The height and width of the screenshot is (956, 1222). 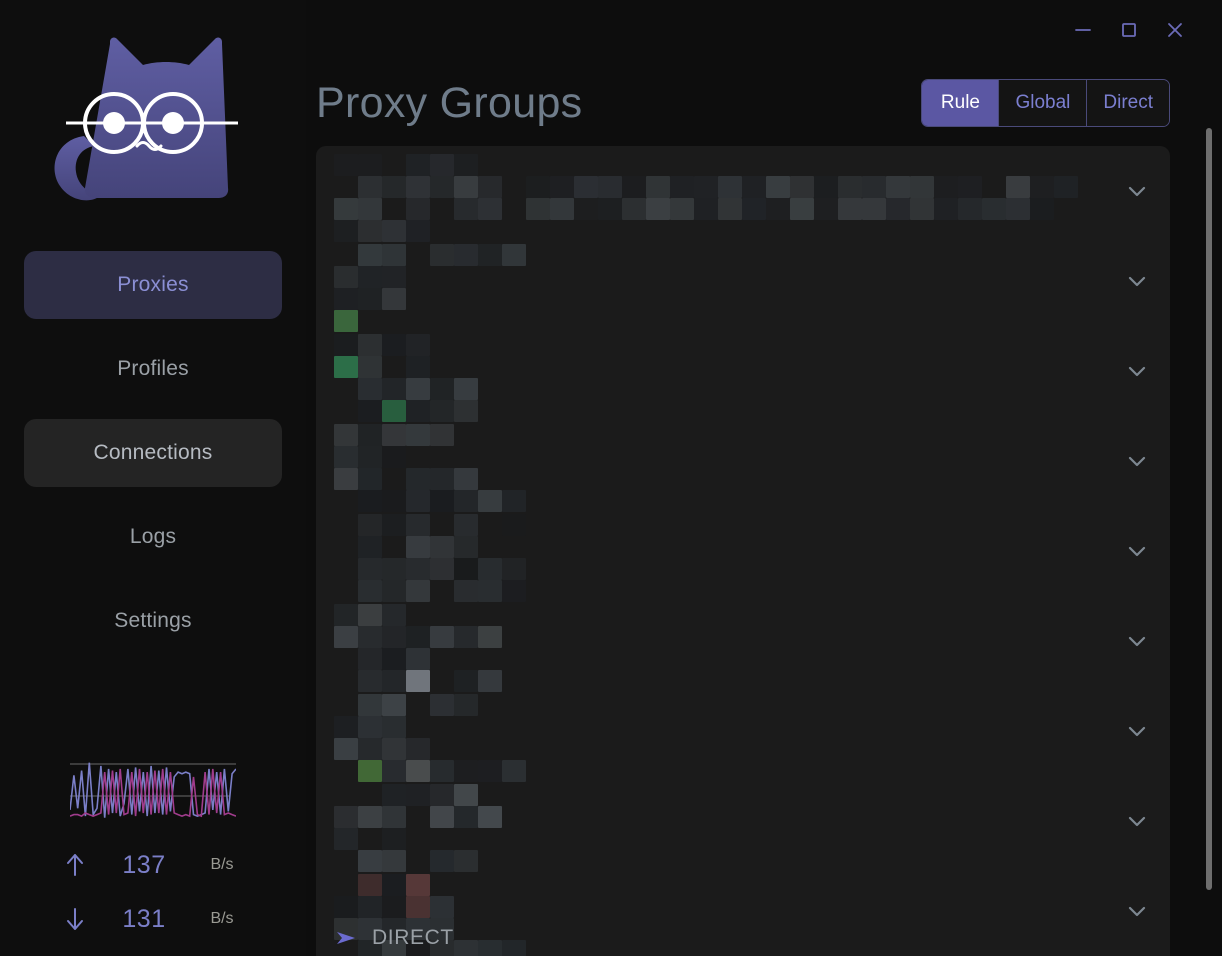 What do you see at coordinates (1042, 103) in the screenshot?
I see `mode-button-global: Global` at bounding box center [1042, 103].